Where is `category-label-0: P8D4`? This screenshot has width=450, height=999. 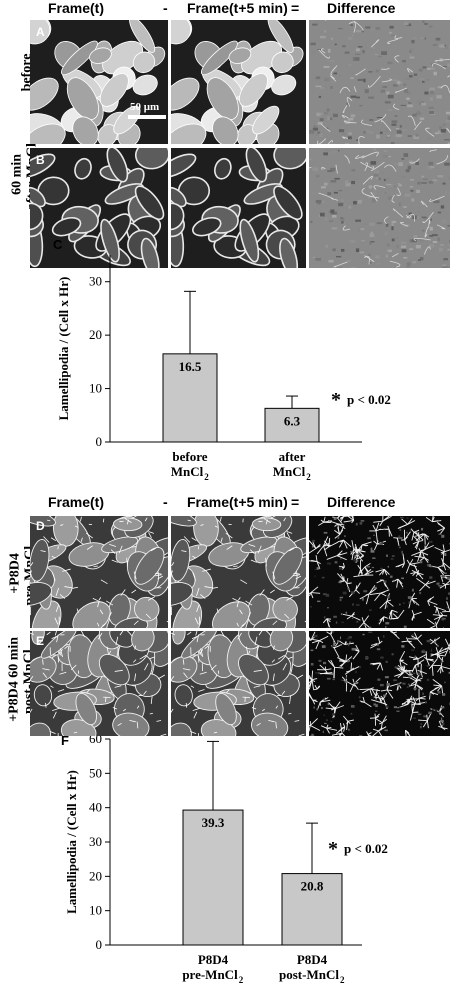 category-label-0: P8D4 is located at coordinates (213, 959).